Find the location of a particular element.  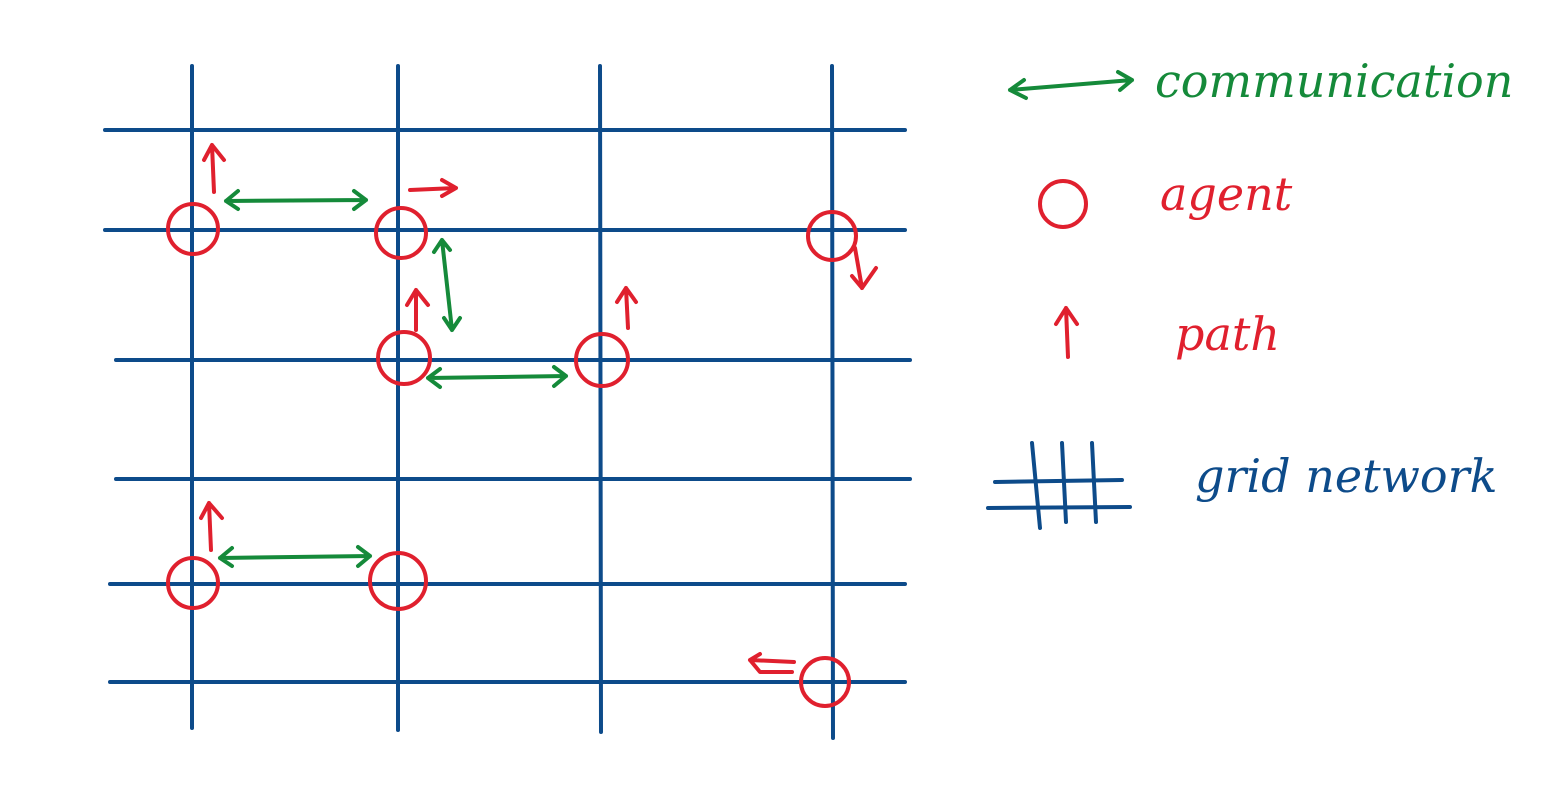

legend-agent-circle is located at coordinates (1063, 204).